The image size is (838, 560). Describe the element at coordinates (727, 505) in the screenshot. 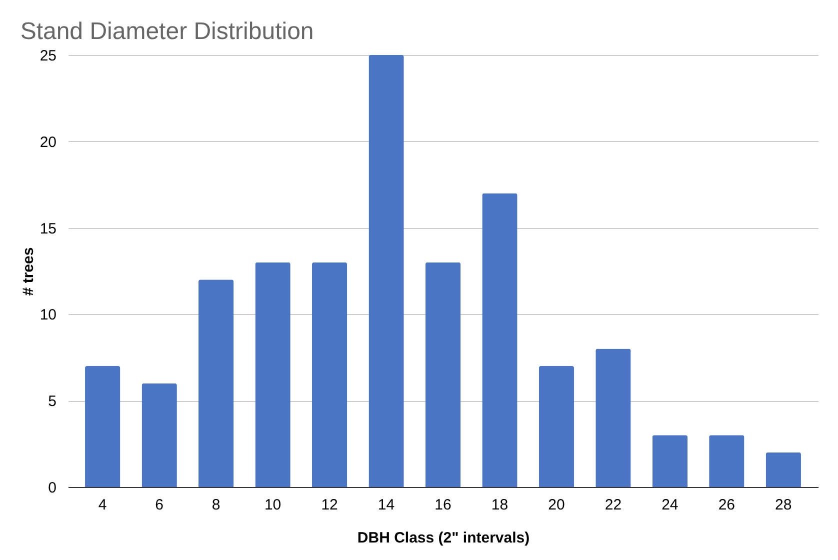

I see `x-tick-label: 26` at that location.